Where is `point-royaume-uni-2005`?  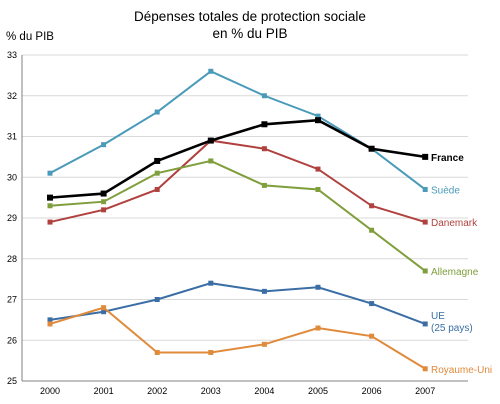 point-royaume-uni-2005 is located at coordinates (318, 328).